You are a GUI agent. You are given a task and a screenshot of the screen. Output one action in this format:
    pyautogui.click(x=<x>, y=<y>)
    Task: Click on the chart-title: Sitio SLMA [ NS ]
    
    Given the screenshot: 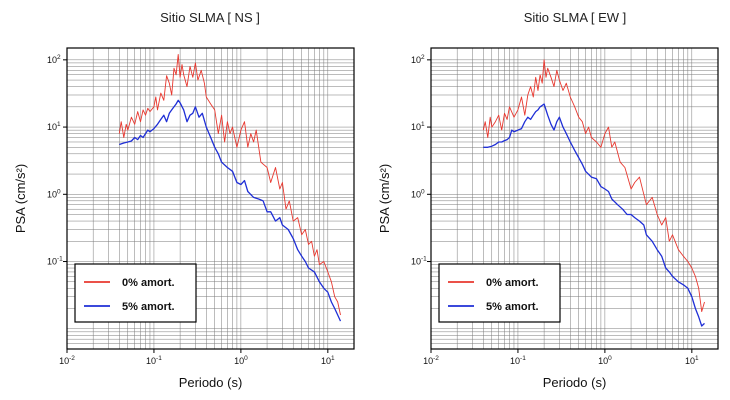 What is the action you would take?
    pyautogui.click(x=210, y=17)
    